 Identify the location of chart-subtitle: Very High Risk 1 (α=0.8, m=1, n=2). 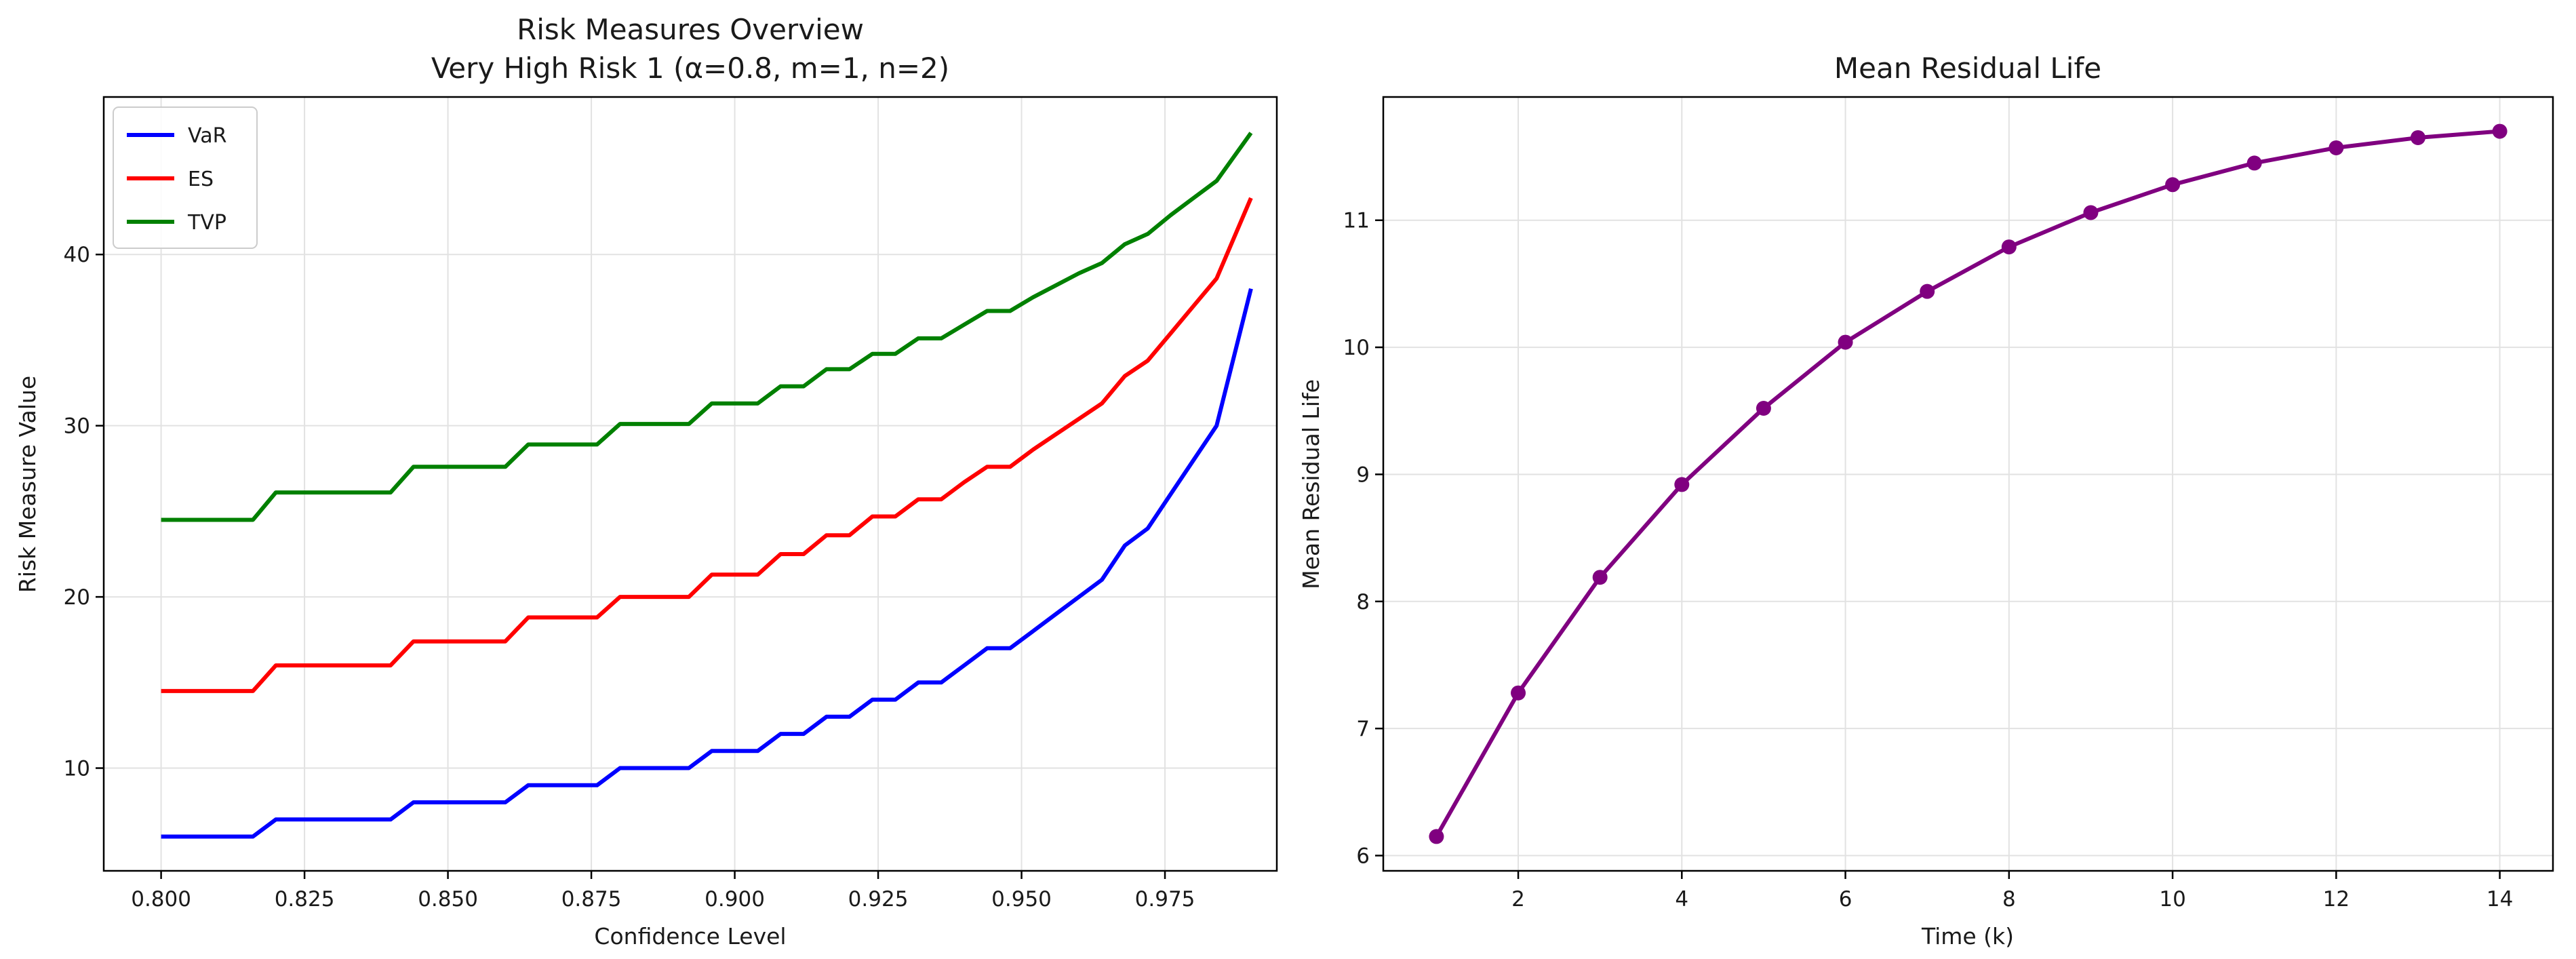
(690, 68).